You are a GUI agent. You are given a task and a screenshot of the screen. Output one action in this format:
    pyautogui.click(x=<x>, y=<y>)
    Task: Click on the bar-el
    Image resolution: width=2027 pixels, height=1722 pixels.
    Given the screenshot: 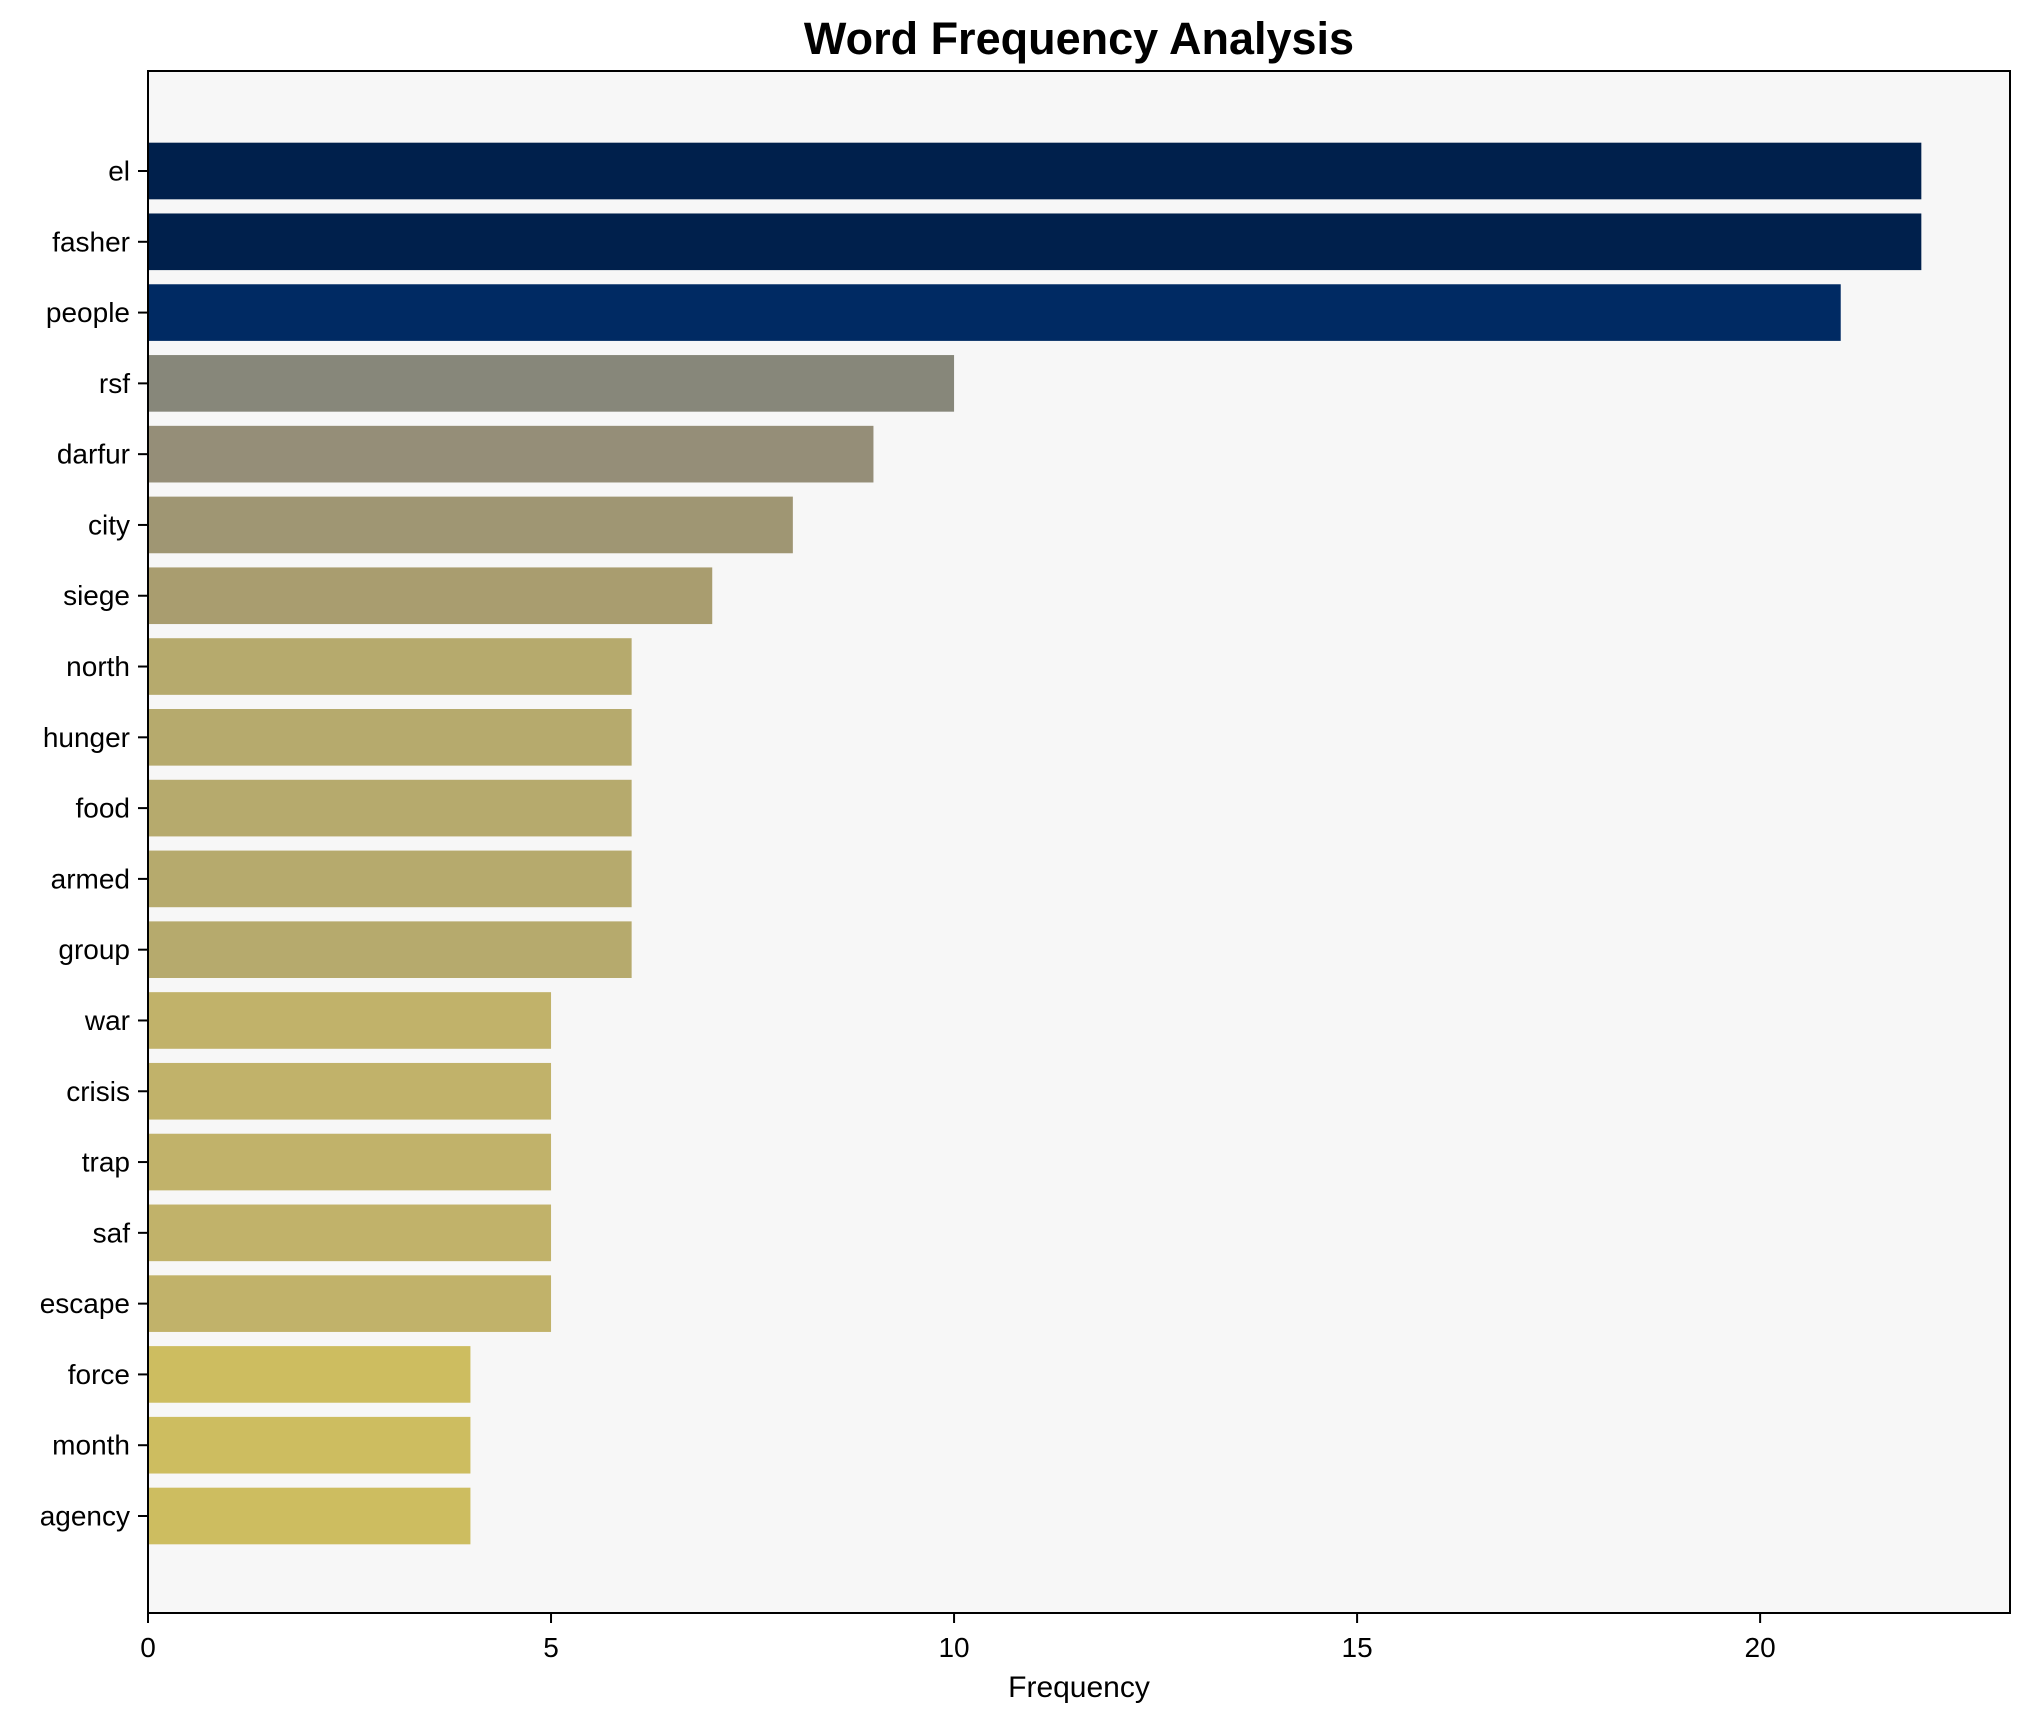 What is the action you would take?
    pyautogui.click(x=1035, y=171)
    